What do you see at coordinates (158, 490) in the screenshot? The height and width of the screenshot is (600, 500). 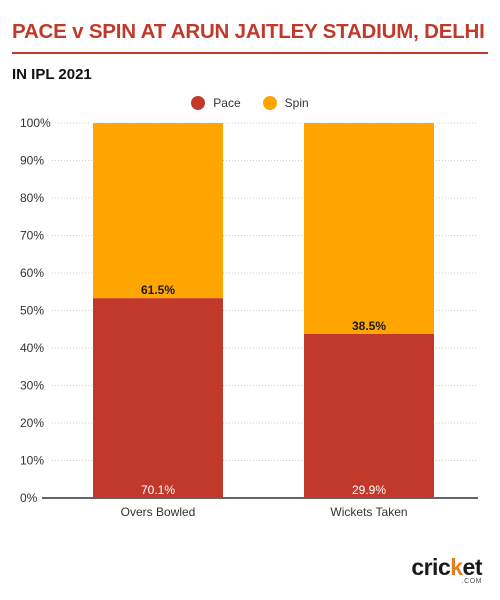 I see `data-label-pace: 70.1%` at bounding box center [158, 490].